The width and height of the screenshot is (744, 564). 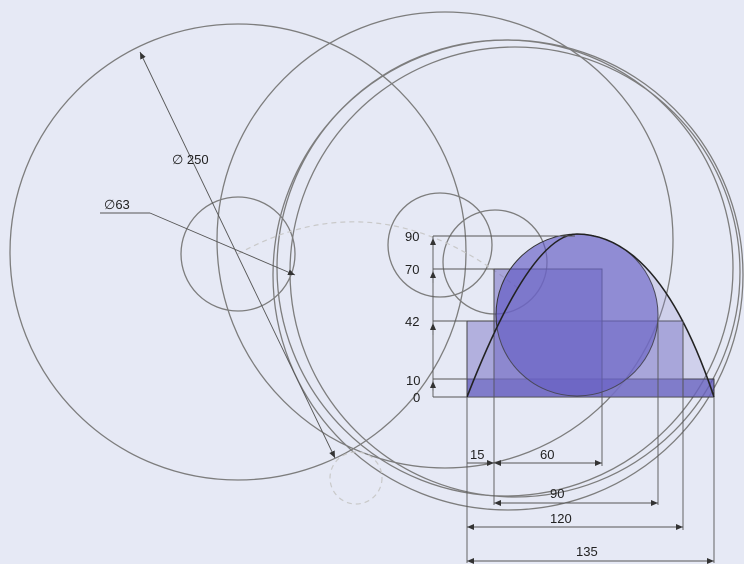 I want to click on h-dim-15-label: 15, so click(x=477, y=454).